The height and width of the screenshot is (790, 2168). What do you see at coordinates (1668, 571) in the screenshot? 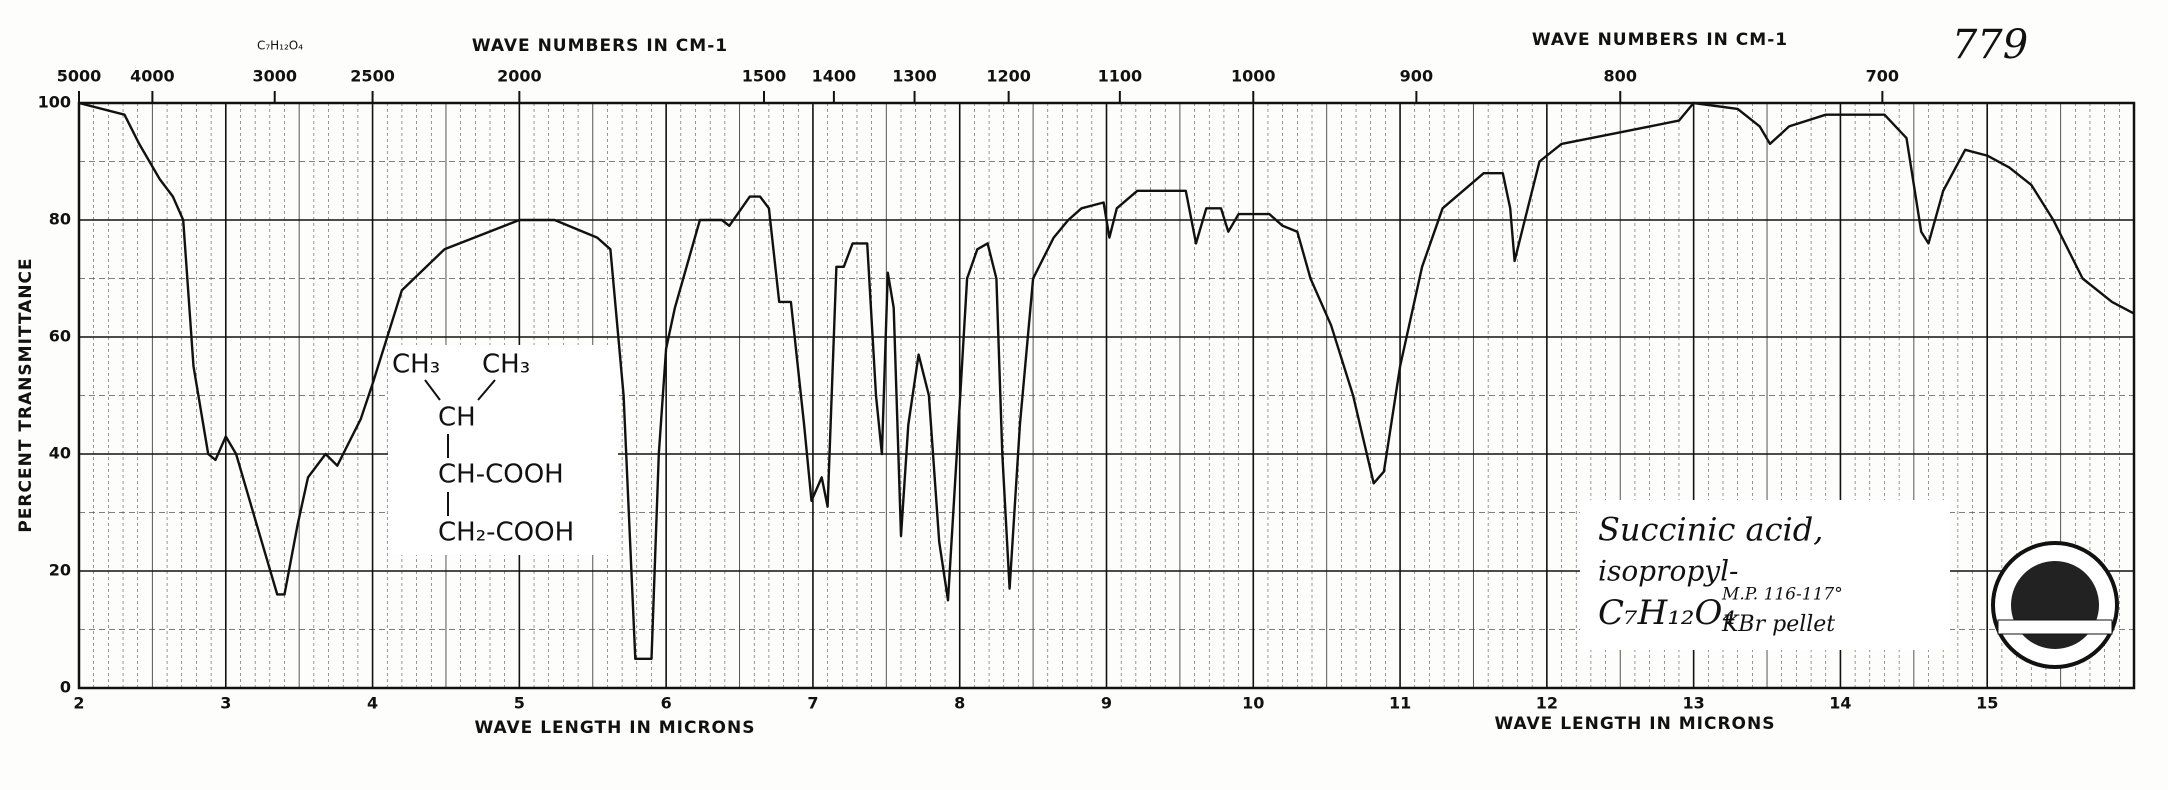
I see `sample-text: isopropyl-` at bounding box center [1668, 571].